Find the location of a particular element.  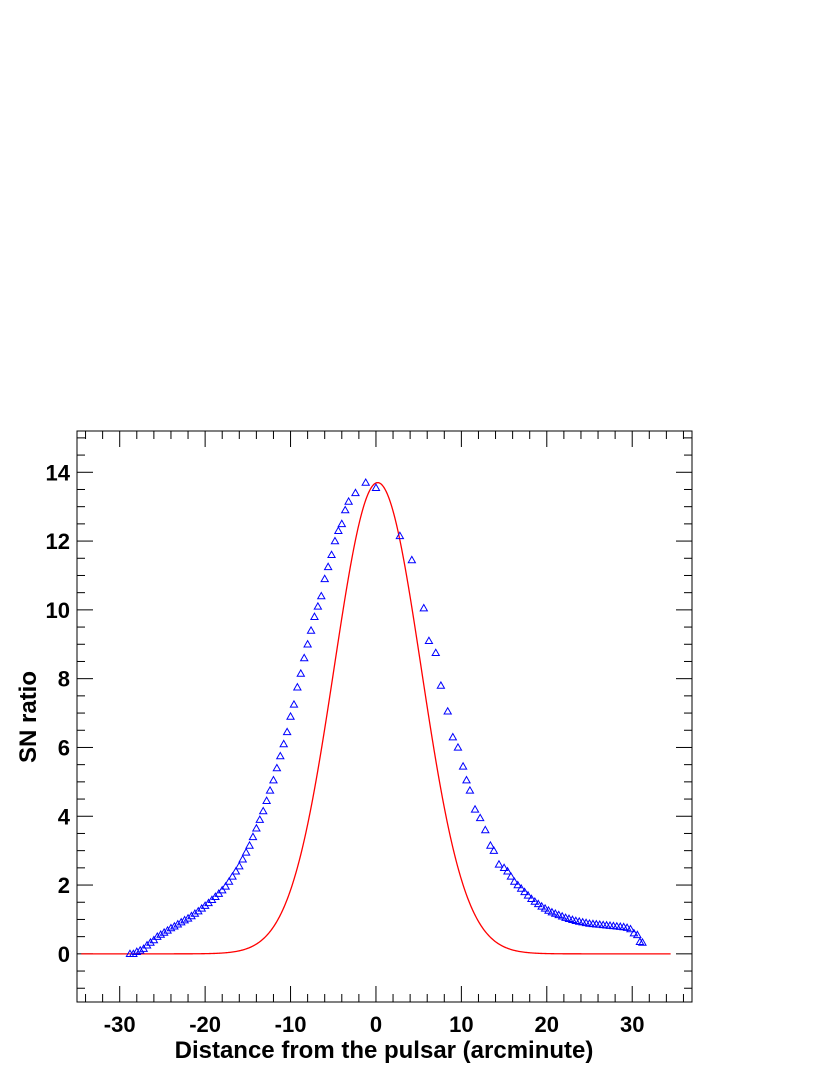

x-tick-label: 10 is located at coordinates (461, 1024).